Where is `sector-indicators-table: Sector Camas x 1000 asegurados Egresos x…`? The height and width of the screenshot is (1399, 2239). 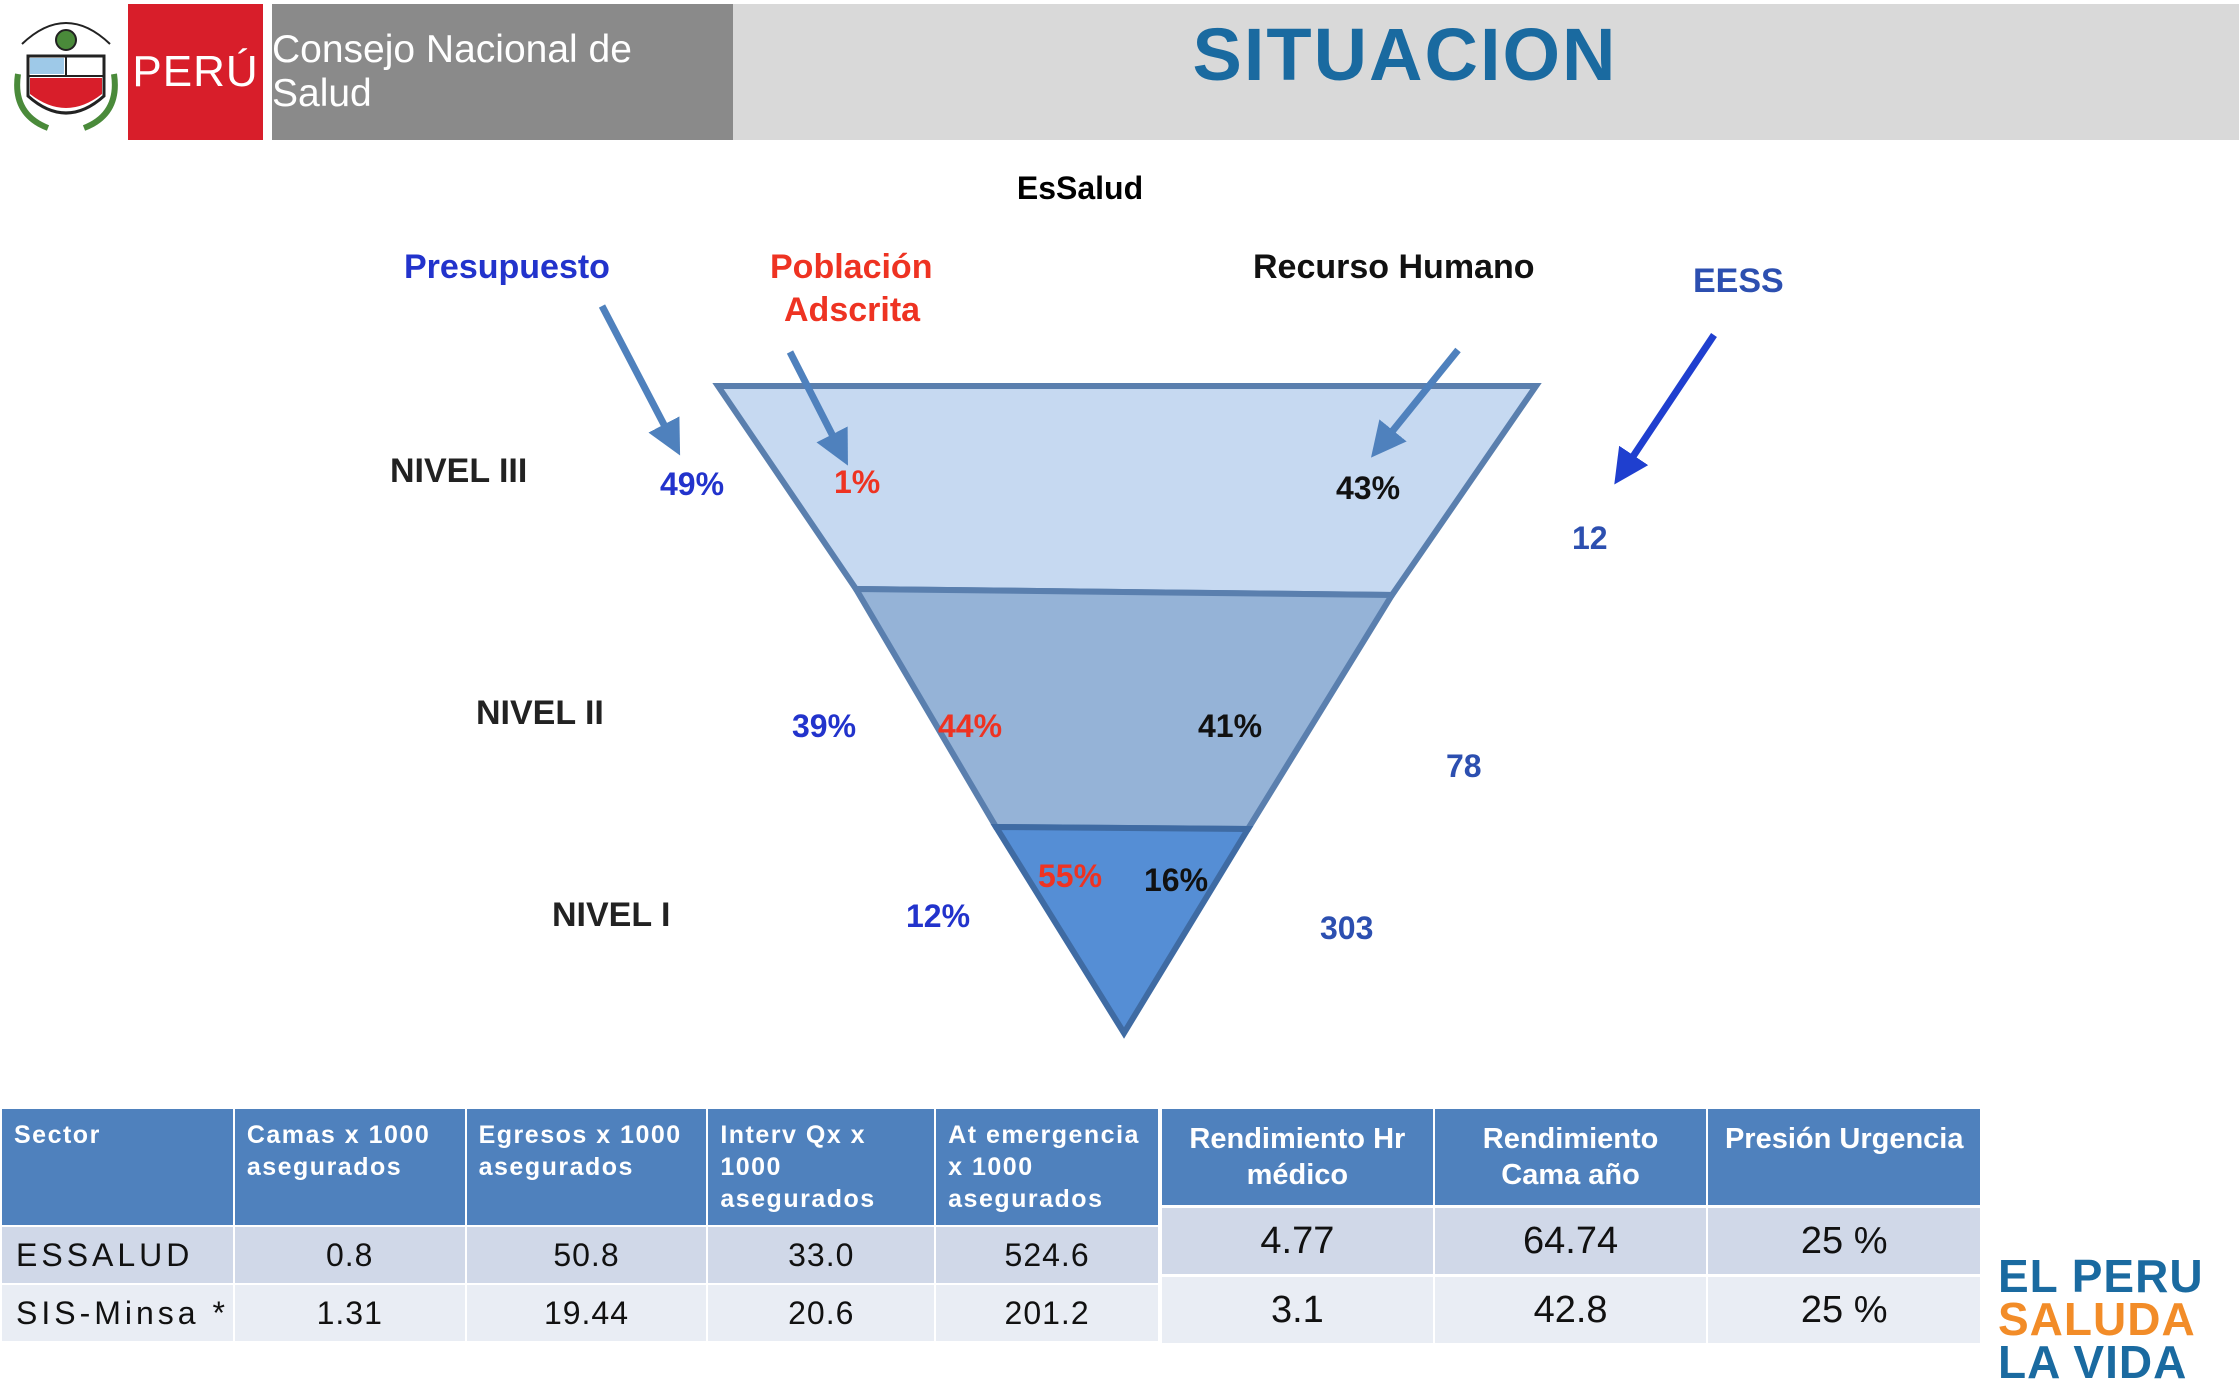
sector-indicators-table: Sector Camas x 1000 asegurados Egresos x… is located at coordinates (581, 1225).